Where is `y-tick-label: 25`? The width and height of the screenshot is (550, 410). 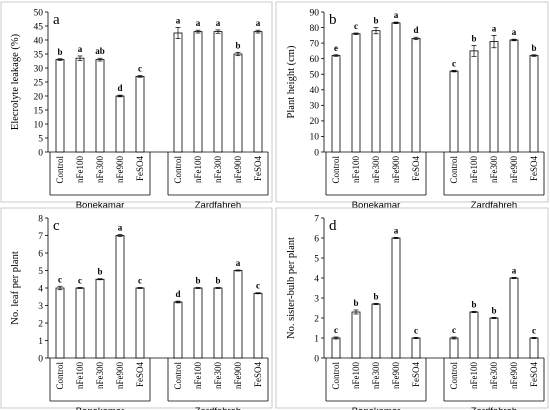
y-tick-label: 25 is located at coordinates (39, 83).